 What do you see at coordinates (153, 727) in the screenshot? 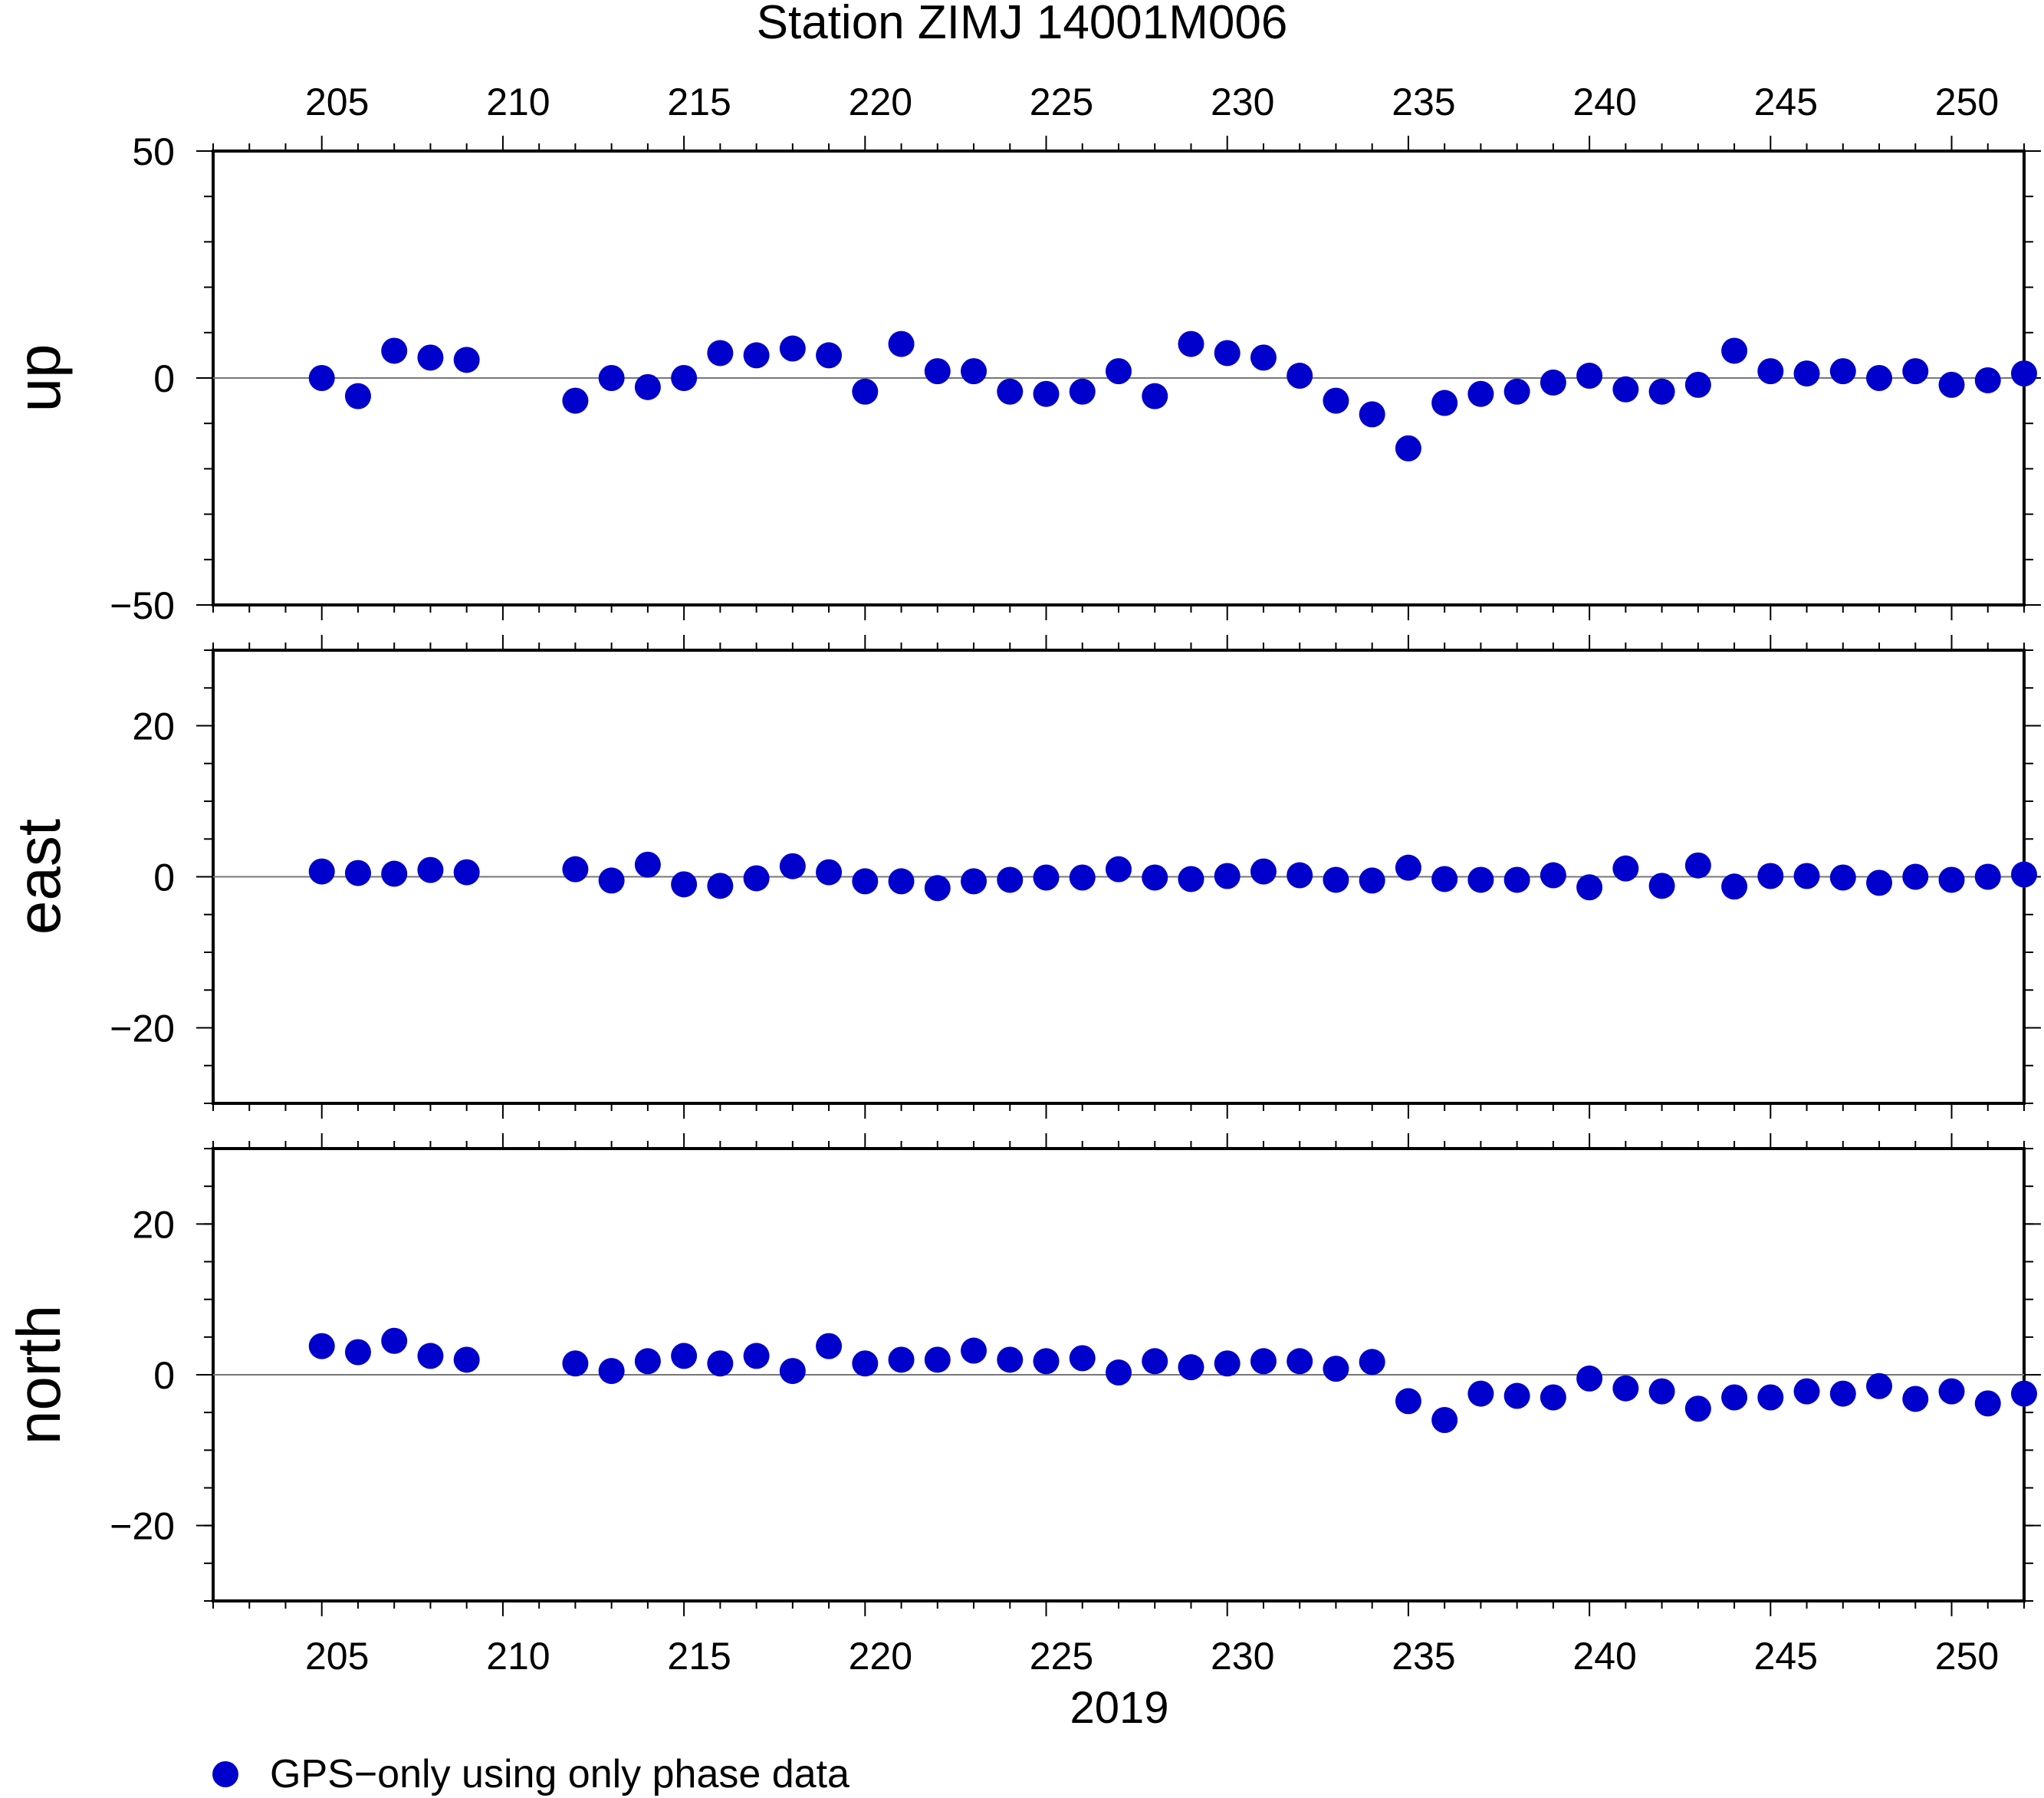
I see `y-tick-label: 20` at bounding box center [153, 727].